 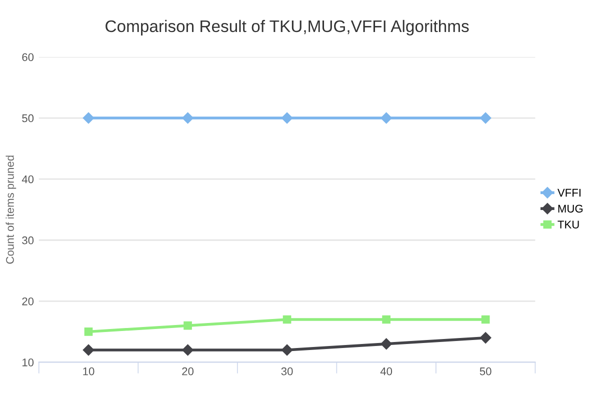 What do you see at coordinates (568, 224) in the screenshot?
I see `legend-label: TKU` at bounding box center [568, 224].